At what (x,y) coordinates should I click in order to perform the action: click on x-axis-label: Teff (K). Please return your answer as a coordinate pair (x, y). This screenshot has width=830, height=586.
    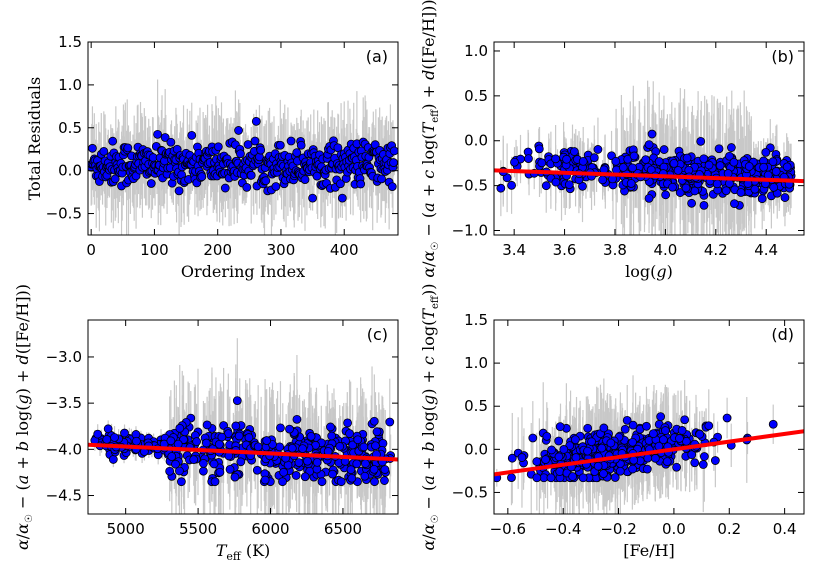
    Looking at the image, I should click on (243, 552).